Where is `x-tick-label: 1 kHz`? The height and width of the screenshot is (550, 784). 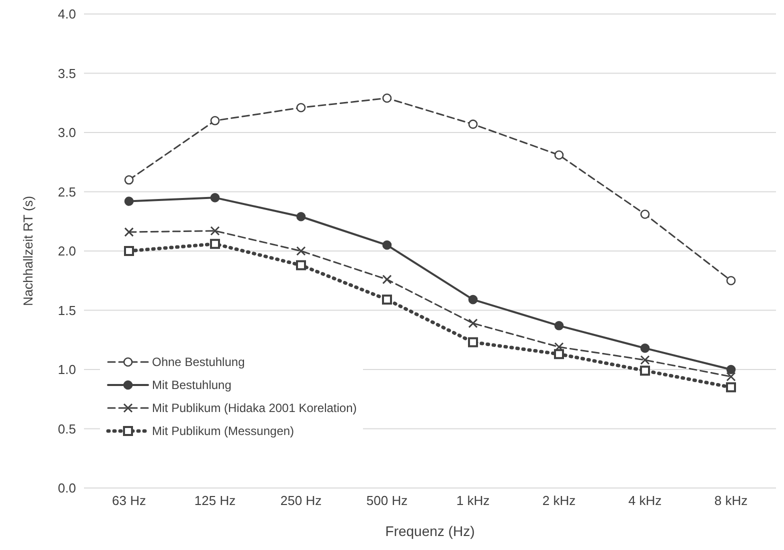
x-tick-label: 1 kHz is located at coordinates (473, 500).